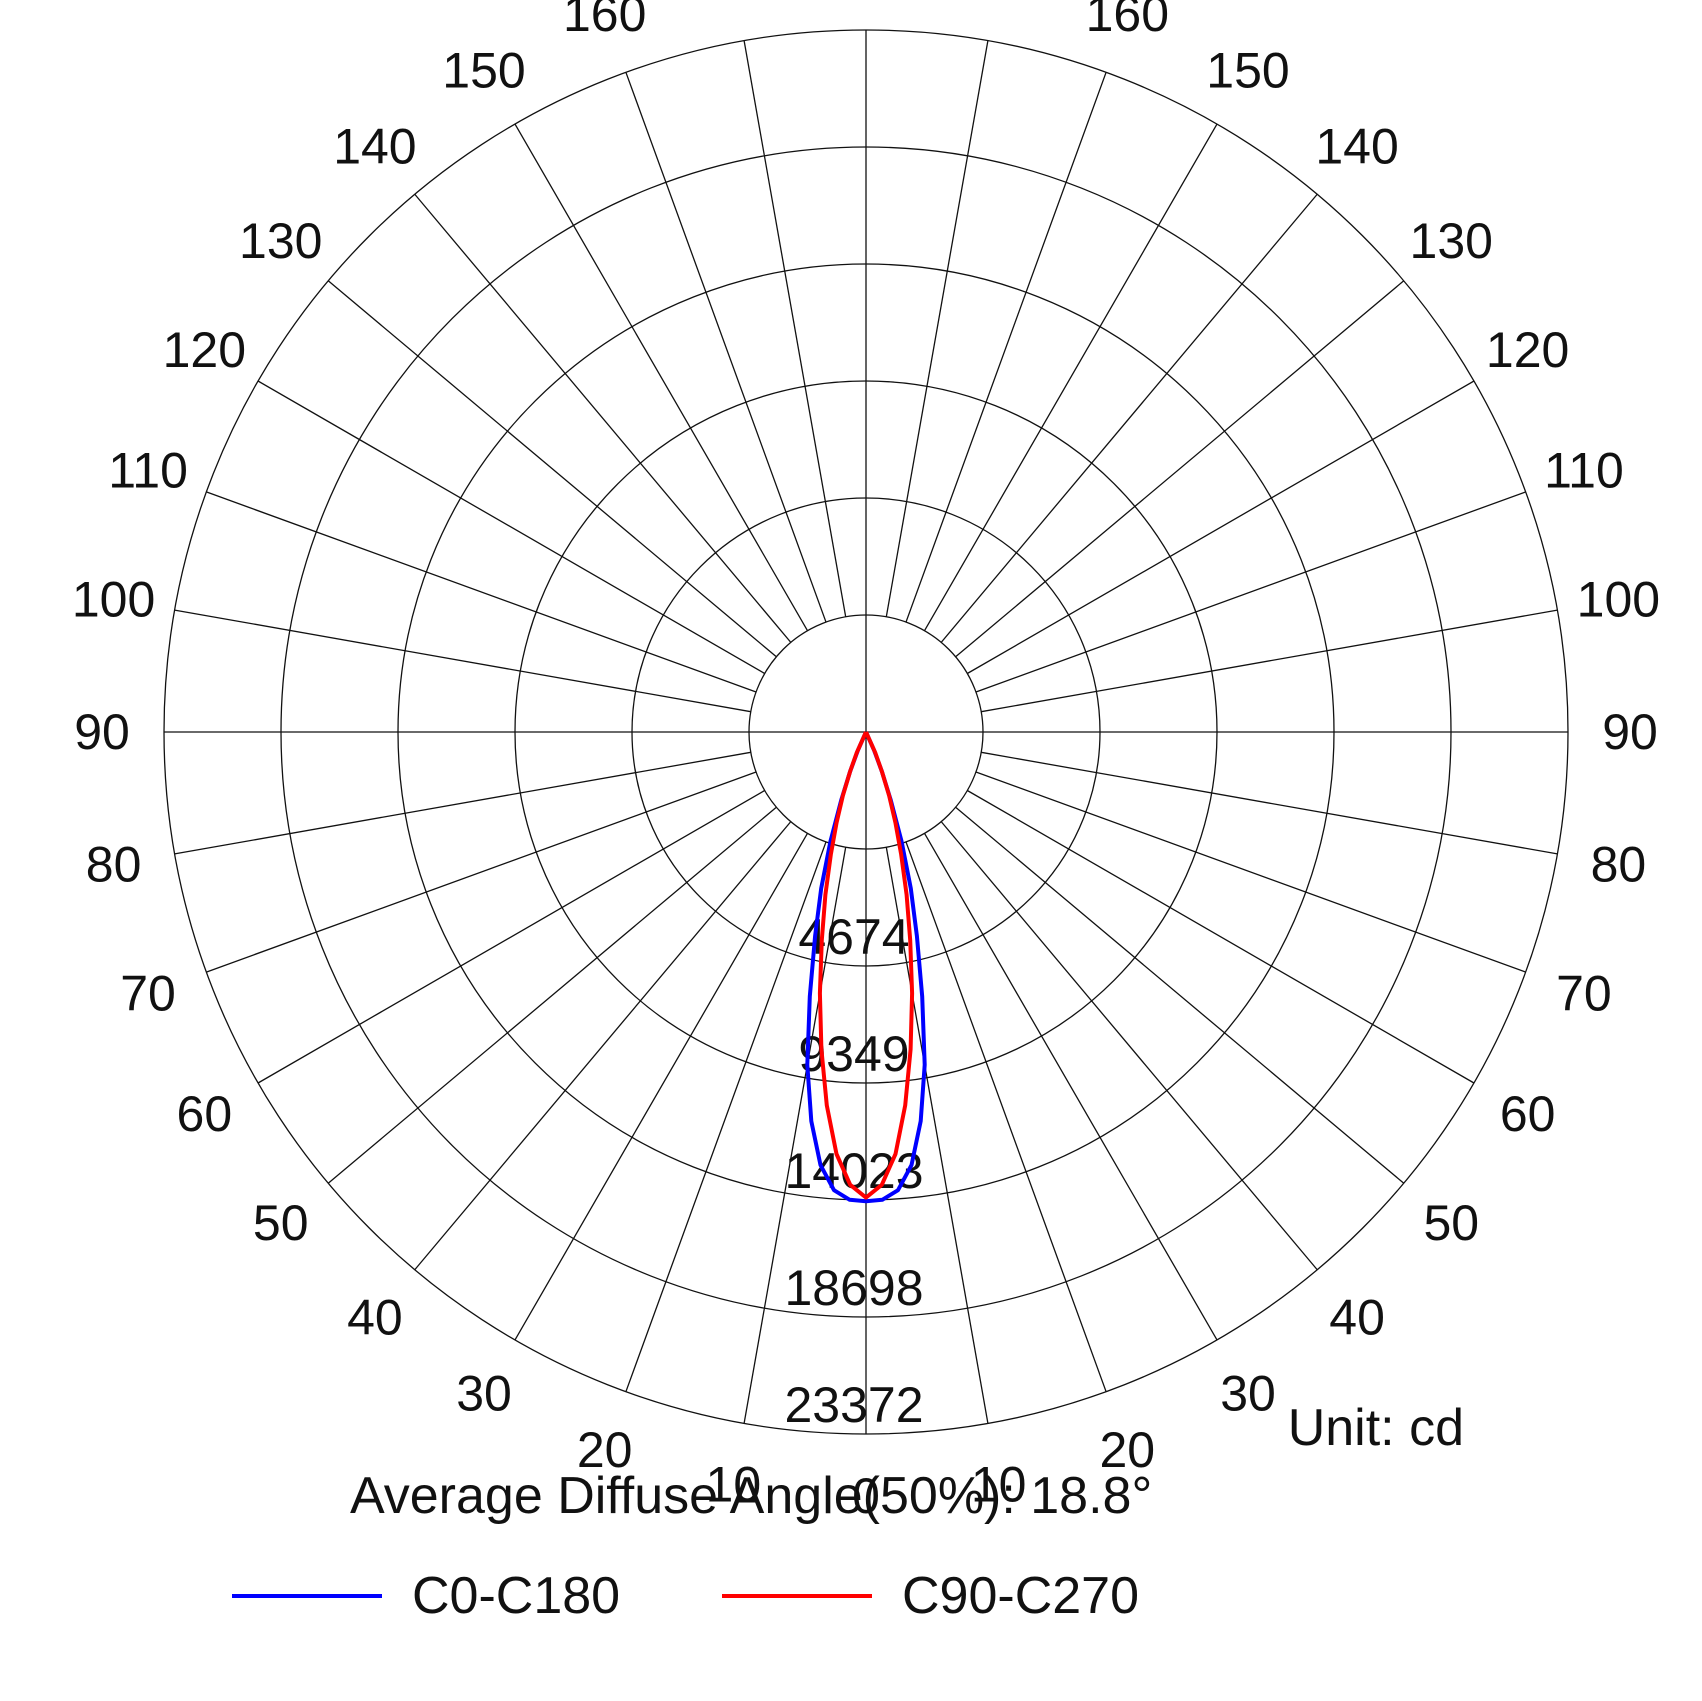  I want to click on unit-label: Unit: cd, so click(1375, 1428).